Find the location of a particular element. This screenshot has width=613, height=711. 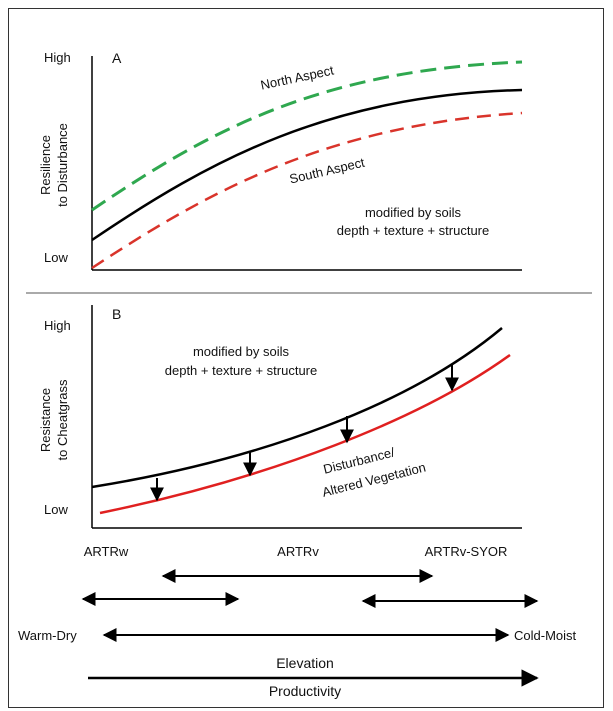

panel-a-high-label: High is located at coordinates (57, 57).